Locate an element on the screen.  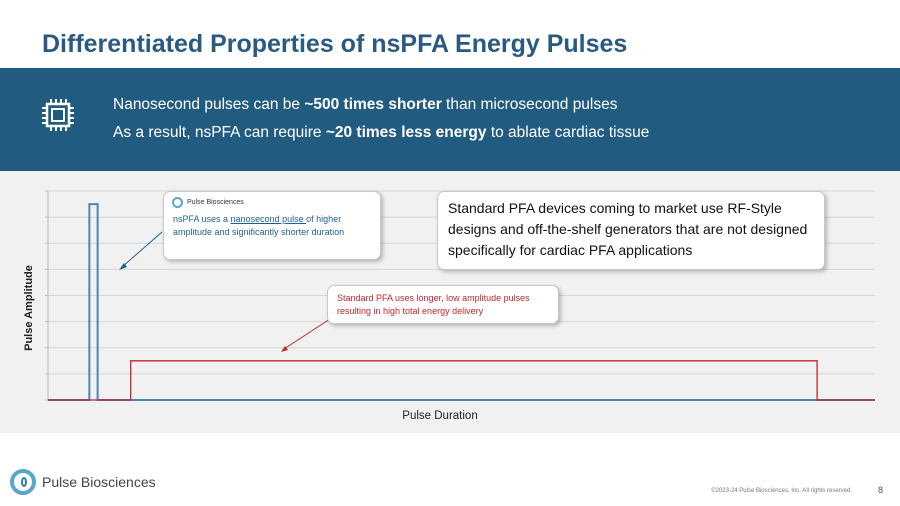
pulse-biosciences-mini-logo: Pulse Biosciences is located at coordinates (208, 202).